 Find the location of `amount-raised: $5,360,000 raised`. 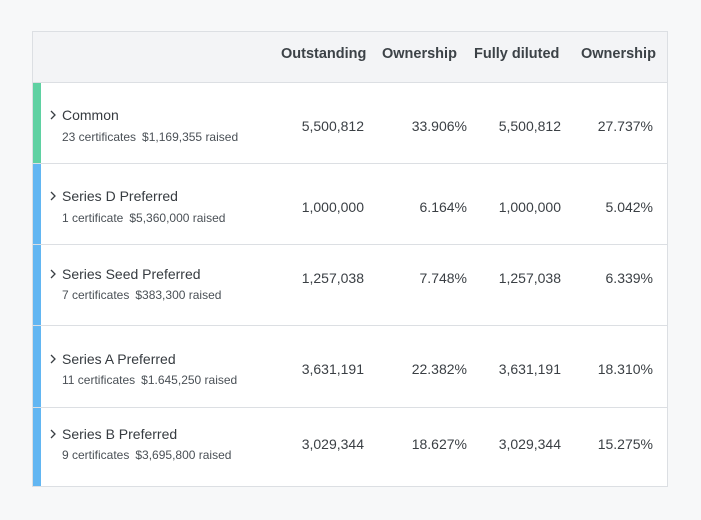

amount-raised: $5,360,000 raised is located at coordinates (177, 218).